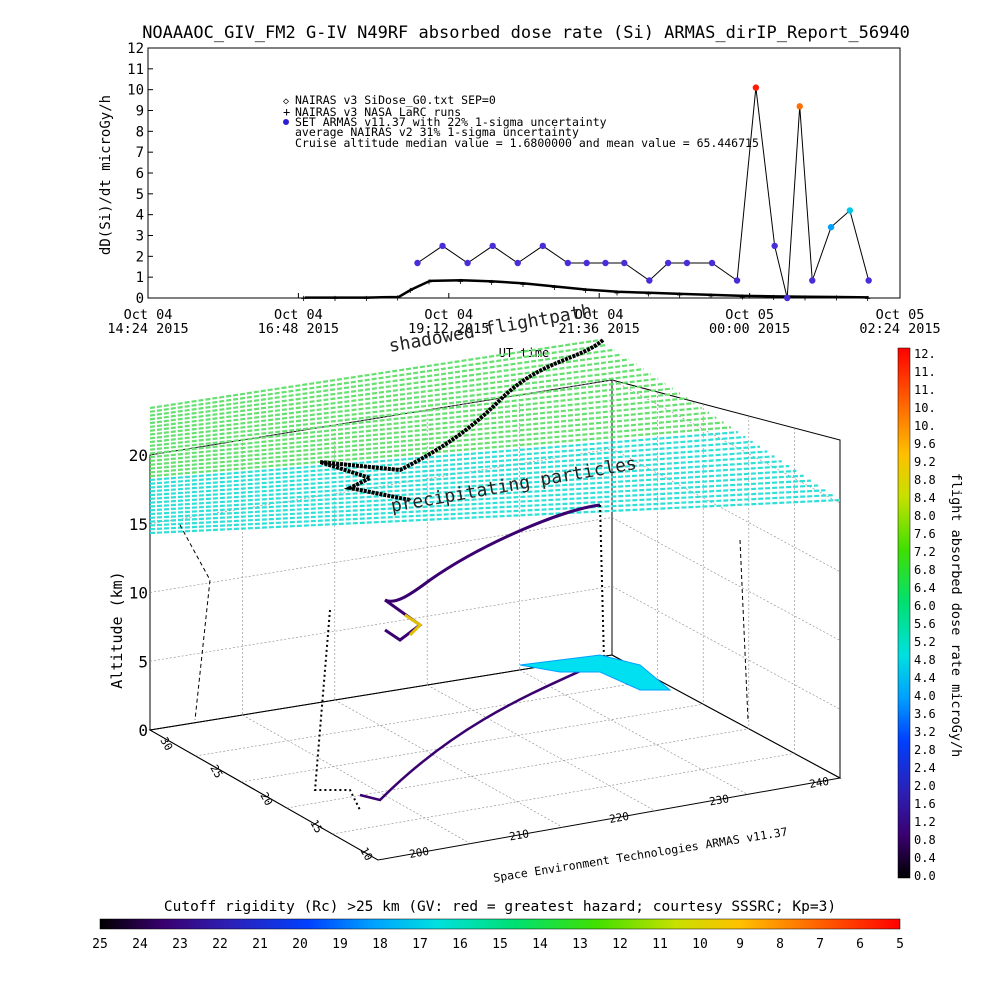 This screenshot has width=1000, height=1000. What do you see at coordinates (925, 354) in the screenshot?
I see `right-colorbar-tick: 12.` at bounding box center [925, 354].